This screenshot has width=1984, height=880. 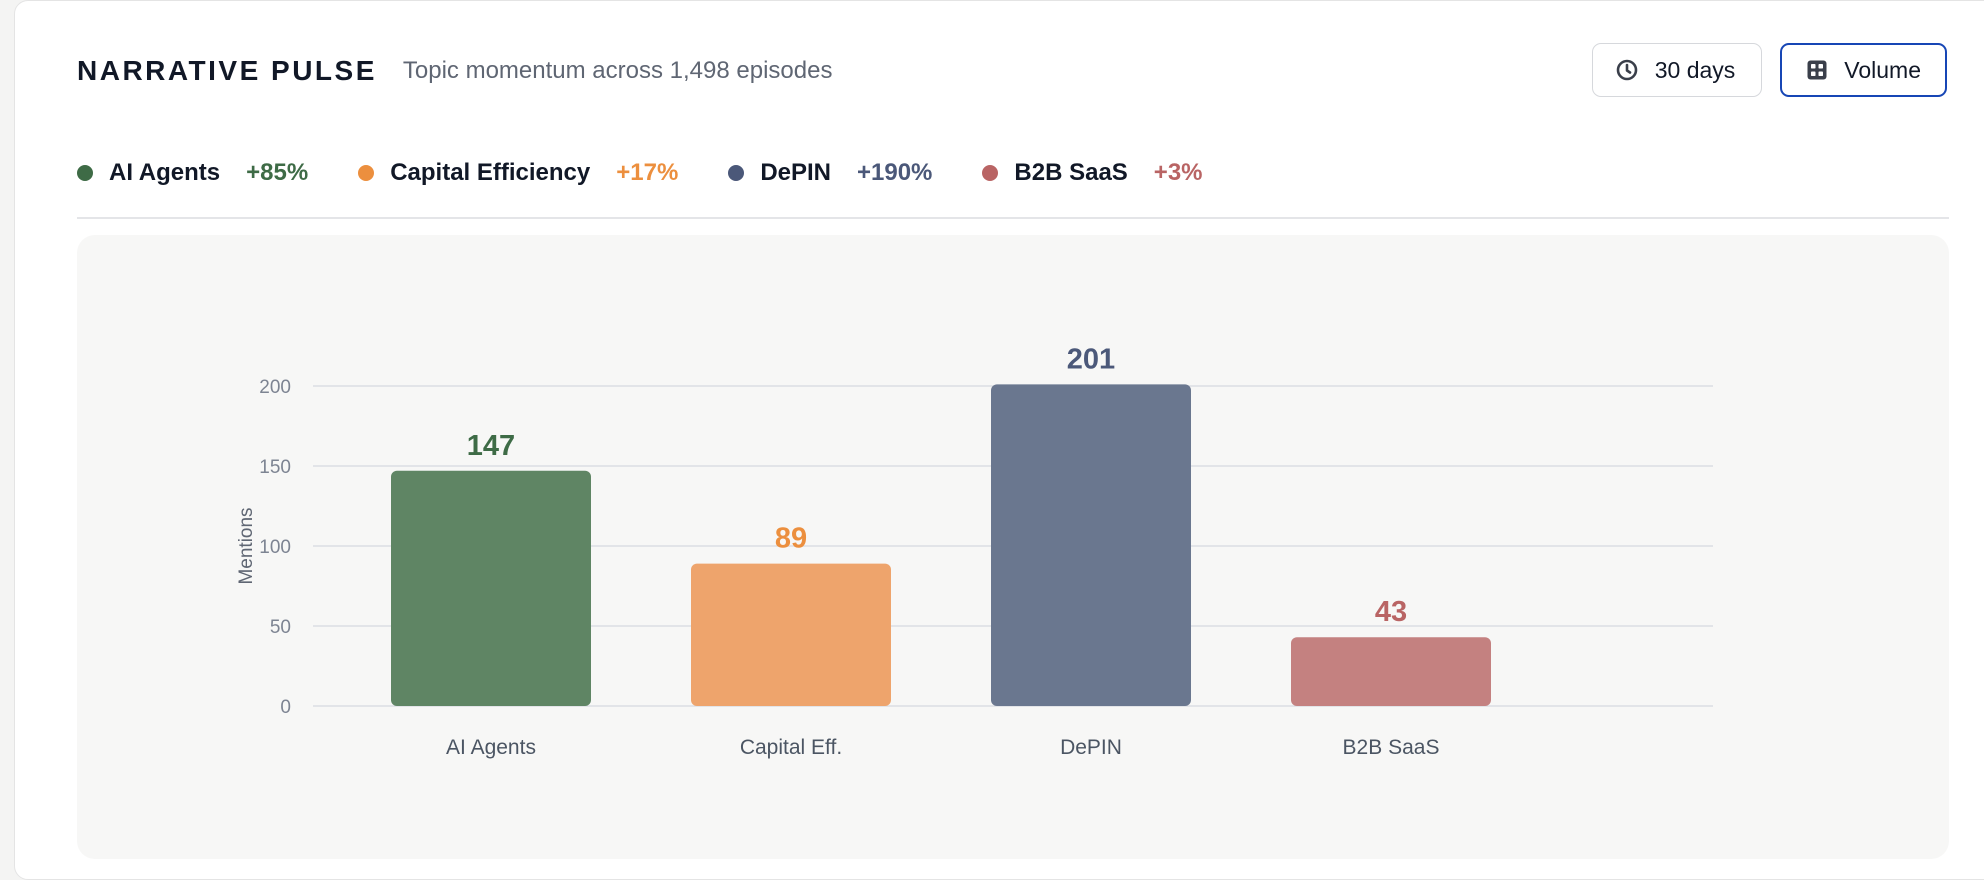 I want to click on clock-icon, so click(x=1627, y=70).